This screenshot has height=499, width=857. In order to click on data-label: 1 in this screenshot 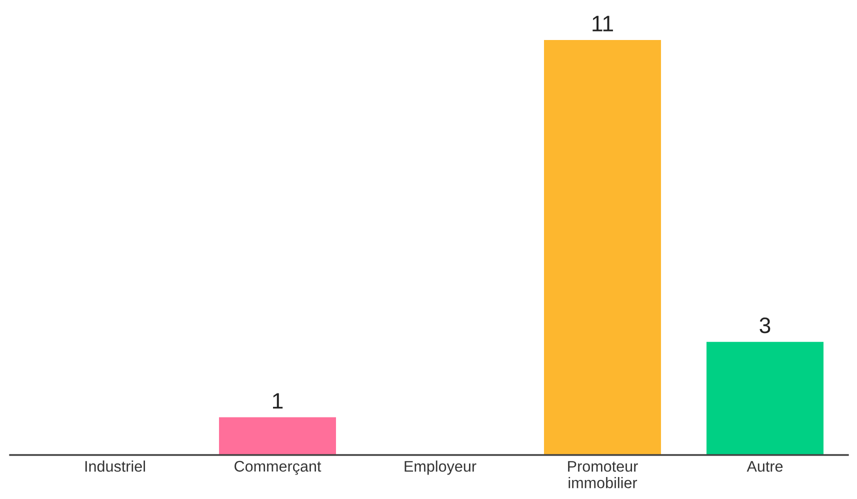, I will do `click(278, 400)`.